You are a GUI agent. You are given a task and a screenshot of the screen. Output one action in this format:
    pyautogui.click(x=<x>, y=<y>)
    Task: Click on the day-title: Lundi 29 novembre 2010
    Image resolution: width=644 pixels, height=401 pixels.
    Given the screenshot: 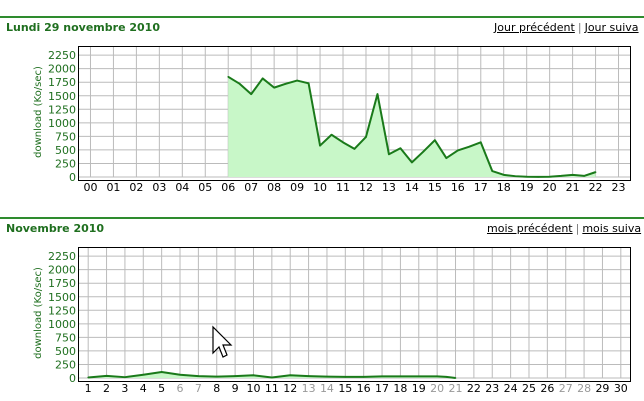 What is the action you would take?
    pyautogui.click(x=83, y=27)
    